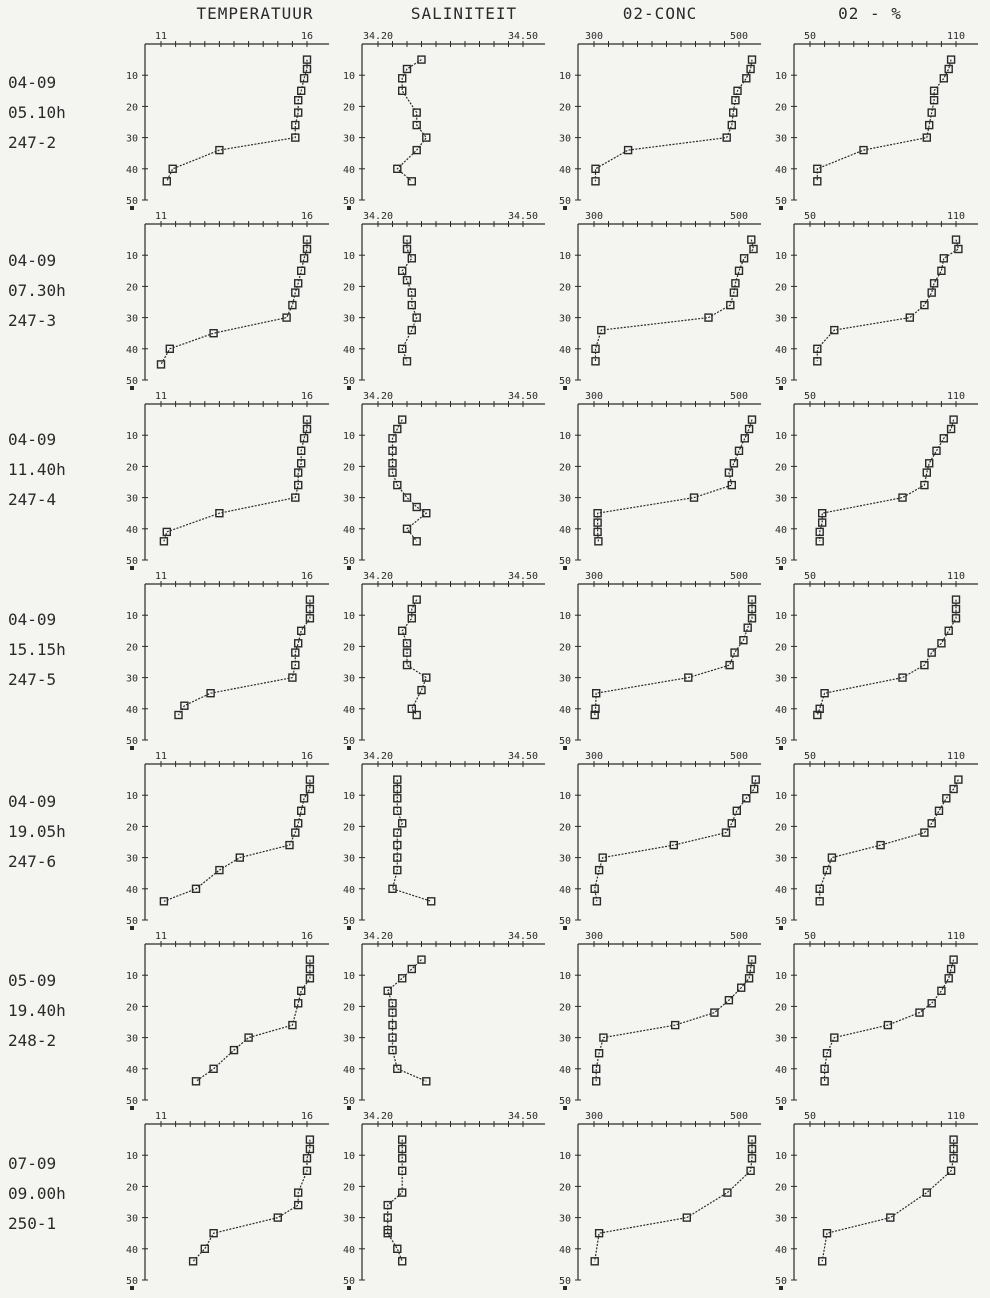  What do you see at coordinates (307, 396) in the screenshot?
I see `x-tick-label: 16` at bounding box center [307, 396].